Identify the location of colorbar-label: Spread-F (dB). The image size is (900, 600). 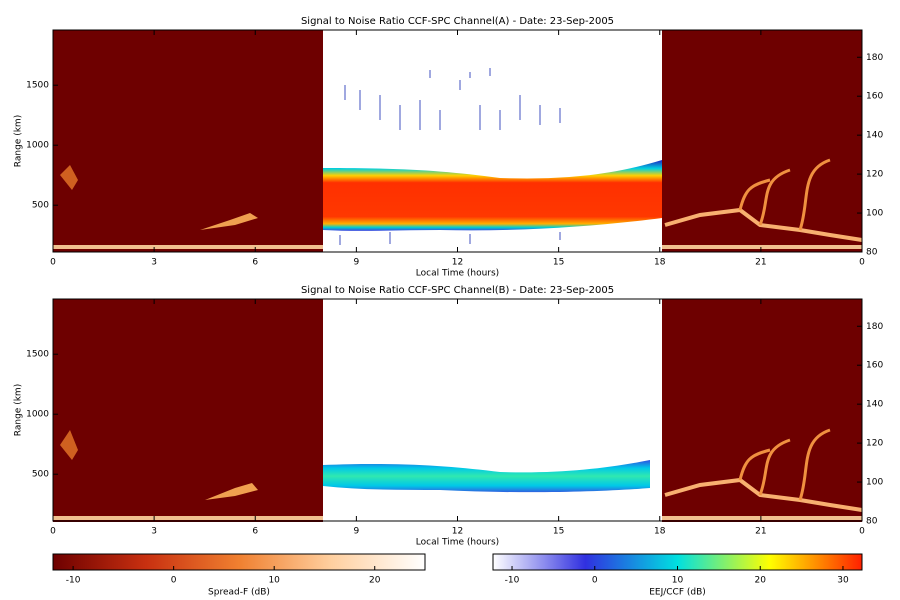
(239, 593).